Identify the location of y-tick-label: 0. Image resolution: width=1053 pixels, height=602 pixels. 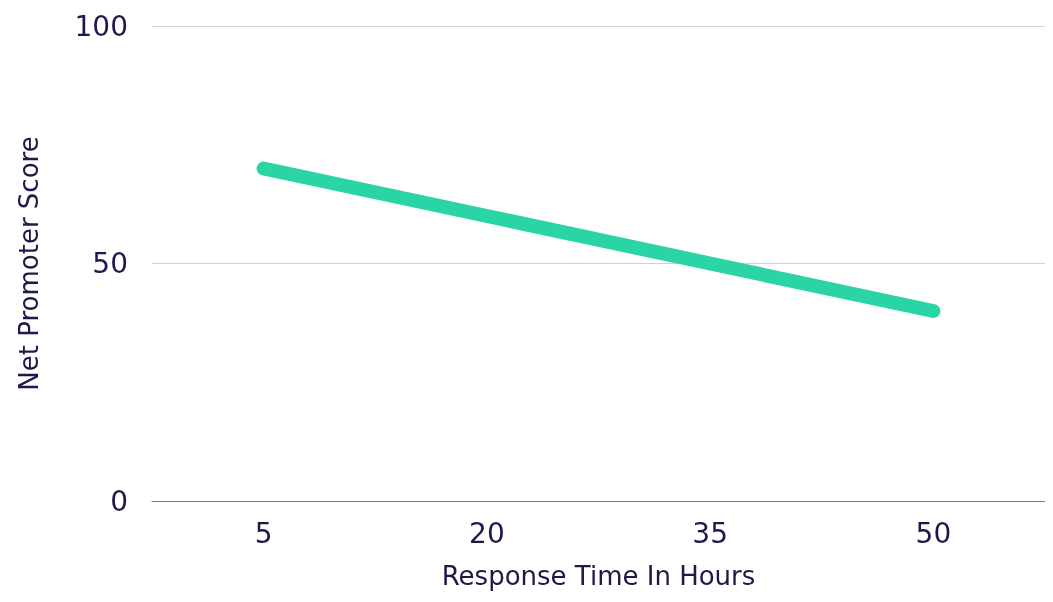
(119, 501).